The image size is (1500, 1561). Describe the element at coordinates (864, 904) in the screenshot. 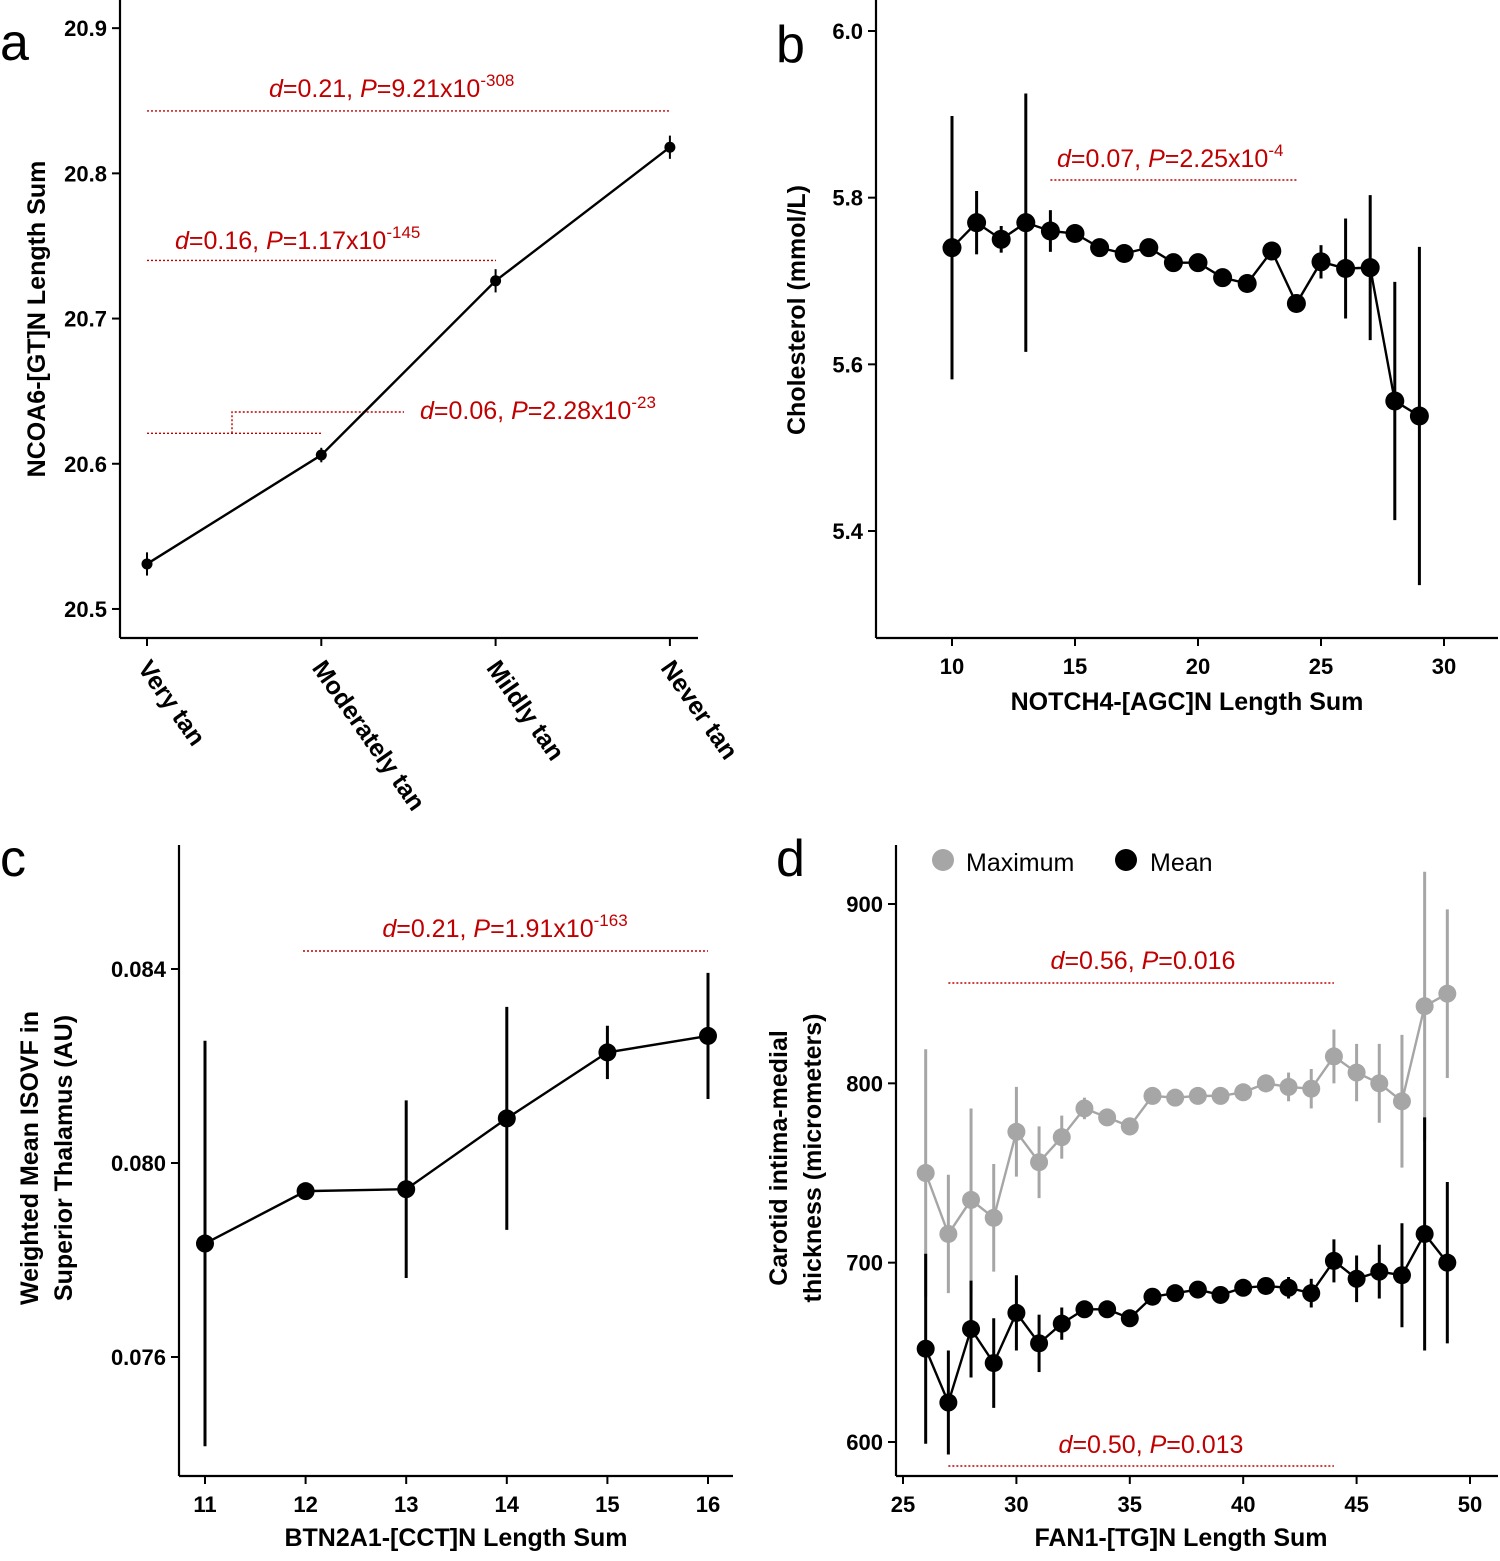

I see `y-tick-label: 900` at that location.